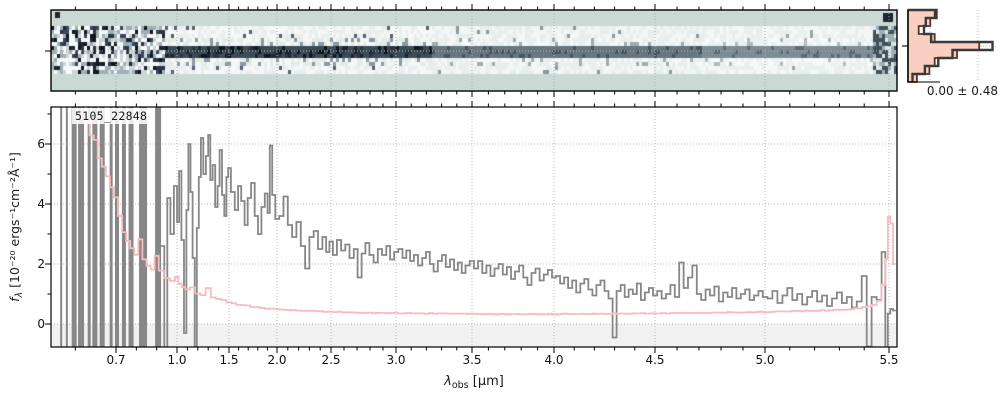  I want to click on x-tick-label: 1.5, so click(229, 360).